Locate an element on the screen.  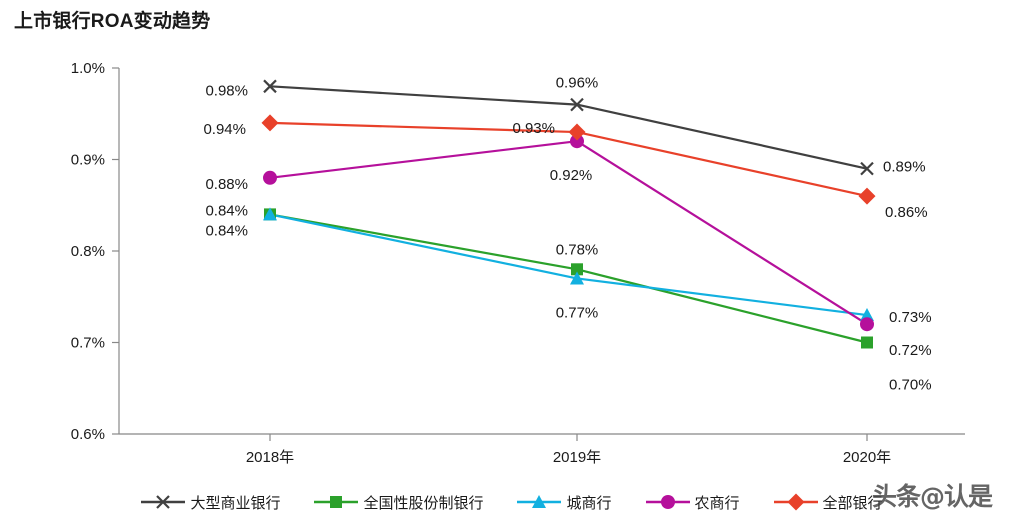
legend-item-label: 全部银行 is located at coordinates (852, 503).